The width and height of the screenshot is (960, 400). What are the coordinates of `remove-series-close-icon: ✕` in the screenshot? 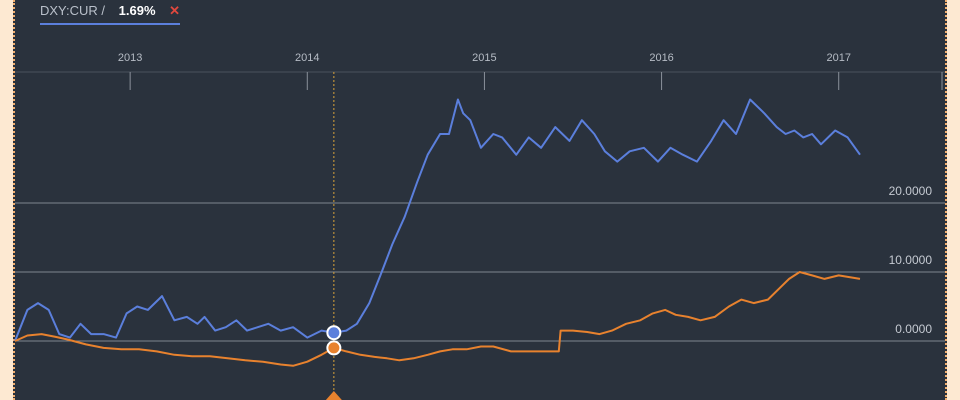 It's located at (175, 10).